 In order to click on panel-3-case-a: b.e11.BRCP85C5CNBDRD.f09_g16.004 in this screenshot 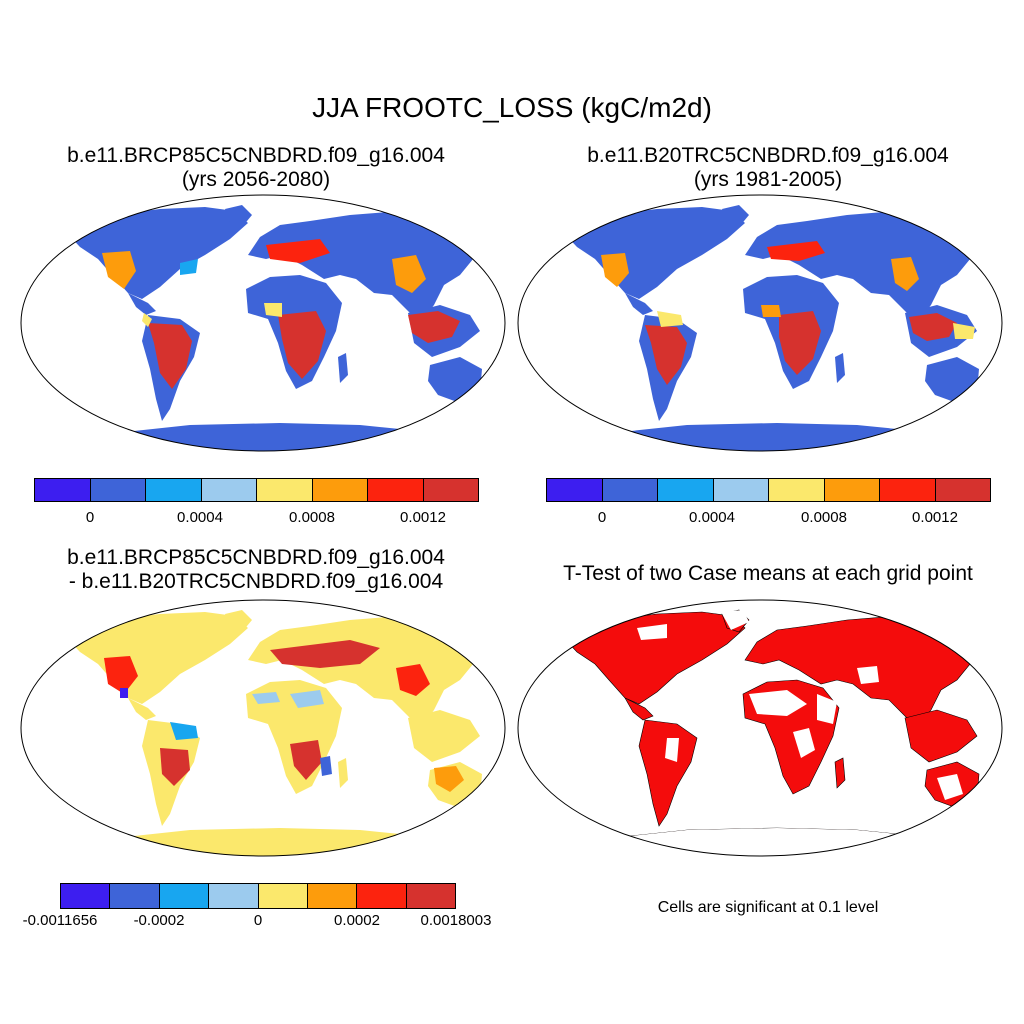, I will do `click(256, 557)`.